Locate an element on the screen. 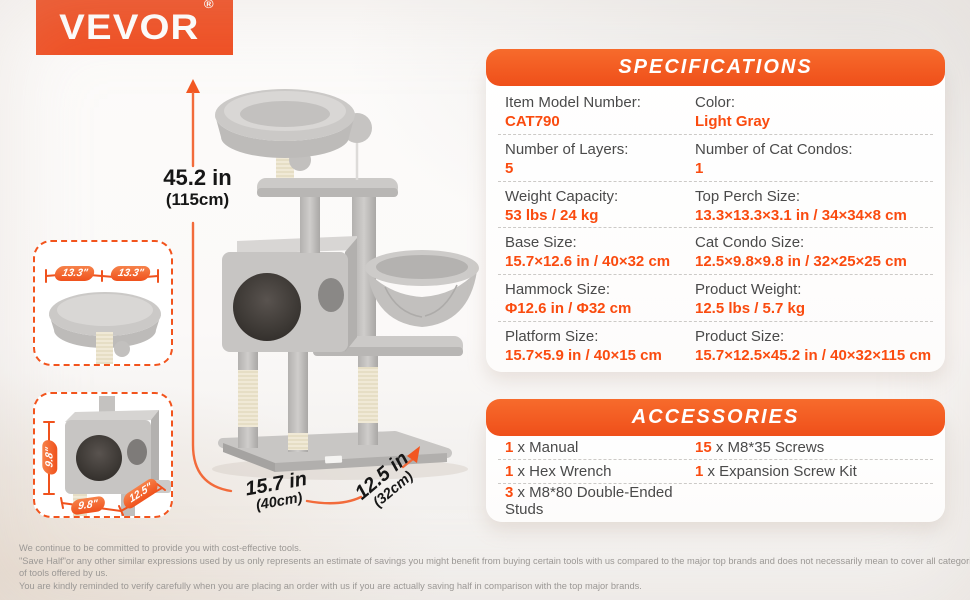 This screenshot has height=600, width=970. accessory-item: 3 x M8*80 Double-Ended Studs is located at coordinates (600, 501).